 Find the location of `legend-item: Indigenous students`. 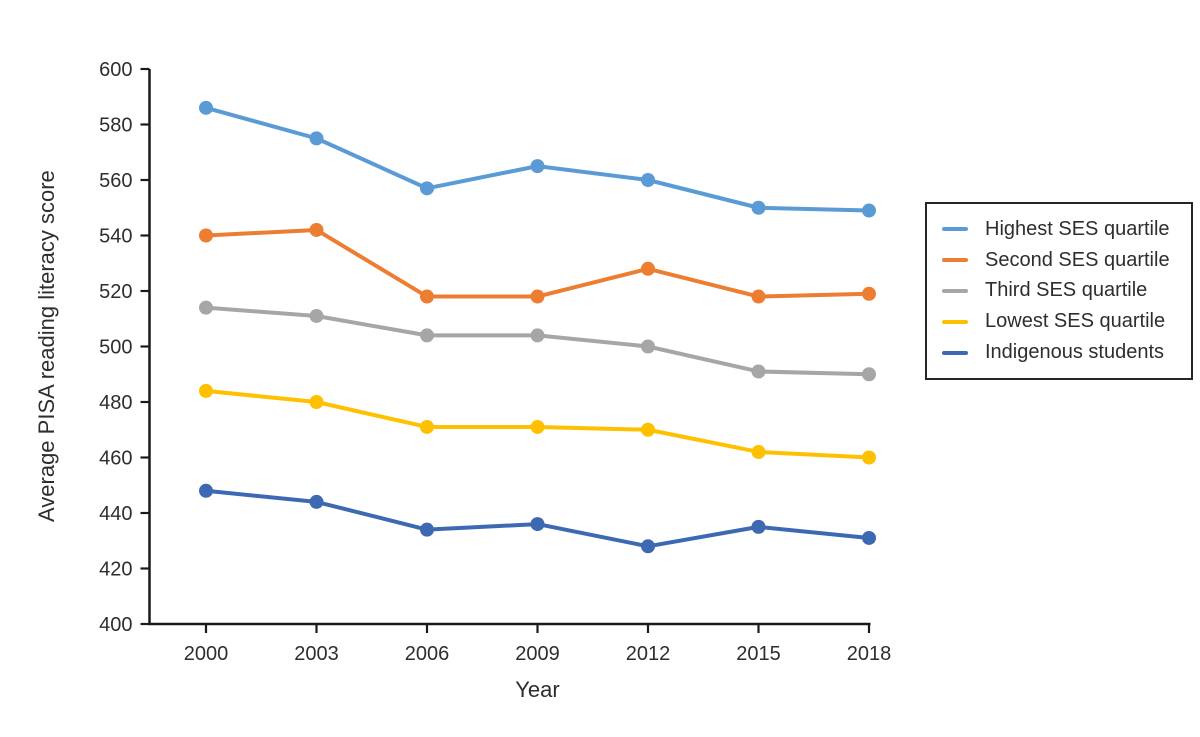

legend-item: Indigenous students is located at coordinates (1062, 352).